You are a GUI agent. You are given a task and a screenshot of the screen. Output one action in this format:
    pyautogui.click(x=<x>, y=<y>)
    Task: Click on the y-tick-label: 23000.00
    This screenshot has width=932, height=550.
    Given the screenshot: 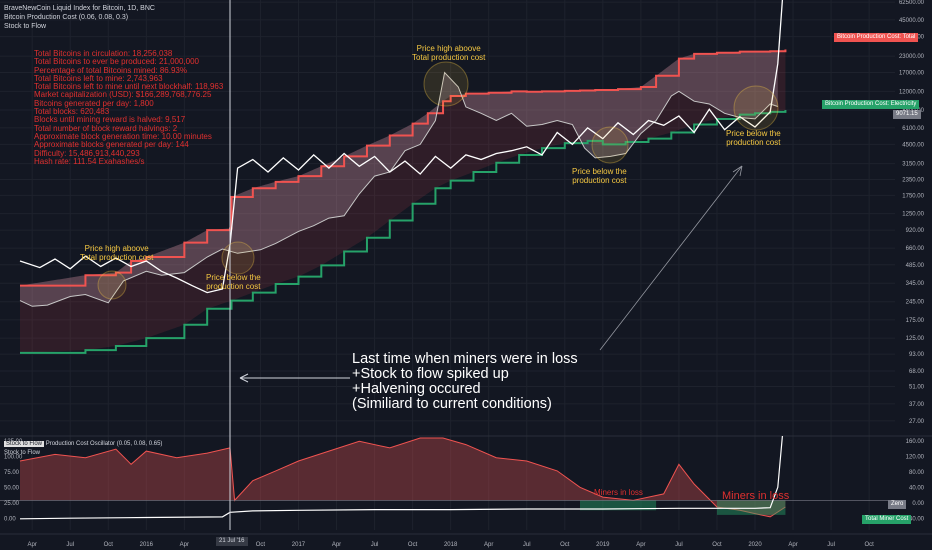 What is the action you would take?
    pyautogui.click(x=912, y=57)
    